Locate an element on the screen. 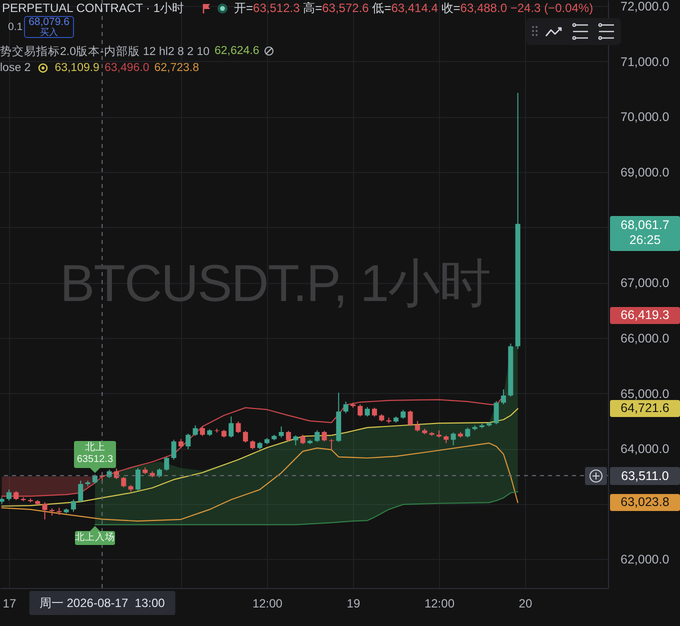 The width and height of the screenshot is (680, 626). annotation: 北上入场 is located at coordinates (94, 538).